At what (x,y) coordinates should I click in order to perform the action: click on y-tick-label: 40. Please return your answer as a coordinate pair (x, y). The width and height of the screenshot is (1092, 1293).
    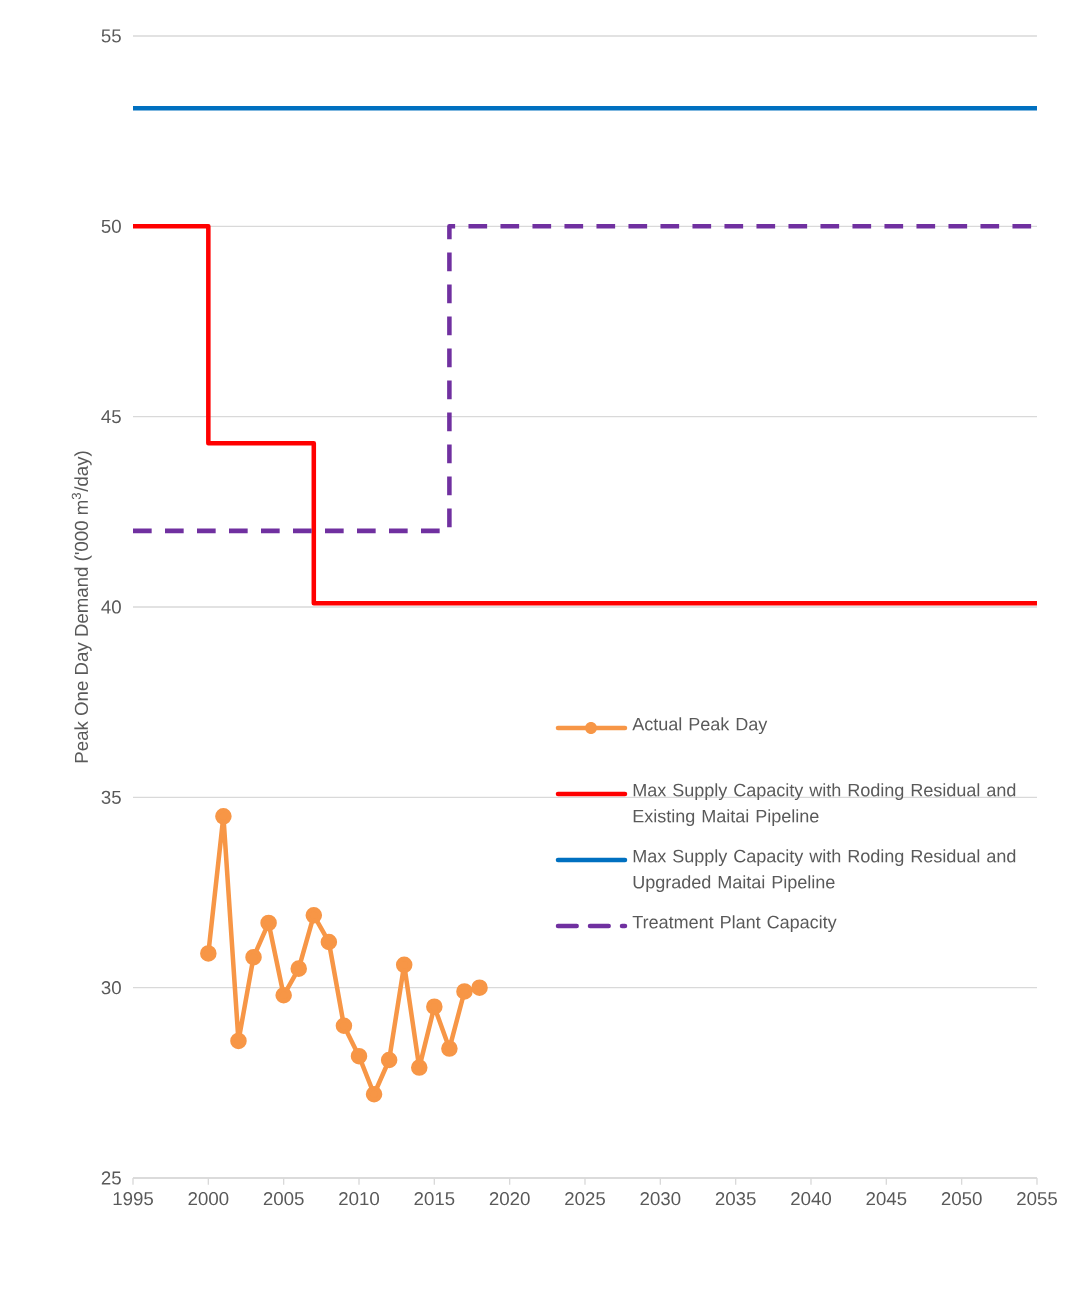
    Looking at the image, I should click on (111, 607).